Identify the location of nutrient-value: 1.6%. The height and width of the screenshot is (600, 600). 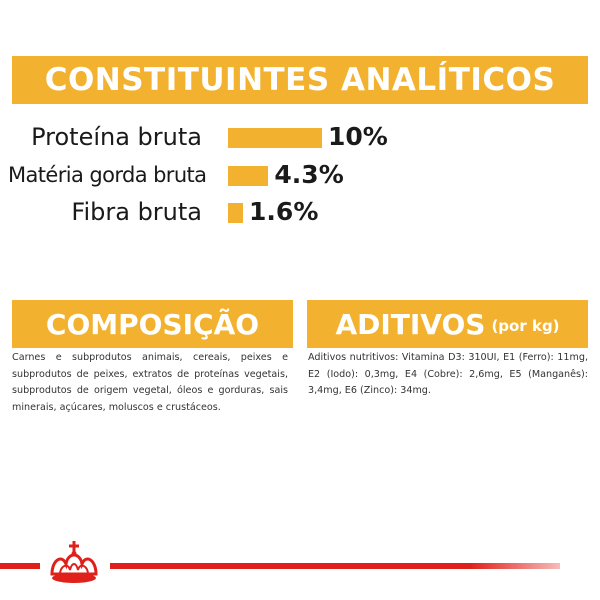
(284, 211).